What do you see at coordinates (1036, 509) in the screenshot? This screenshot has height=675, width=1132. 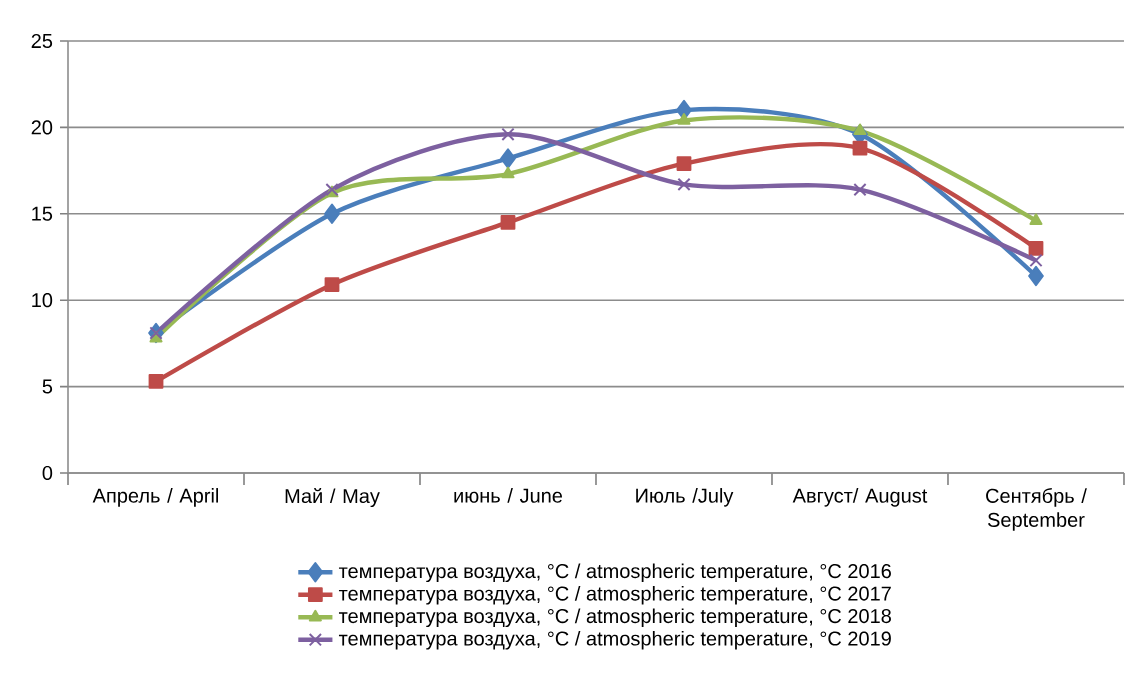 I see `x-tick-label: Сентябрь / September` at bounding box center [1036, 509].